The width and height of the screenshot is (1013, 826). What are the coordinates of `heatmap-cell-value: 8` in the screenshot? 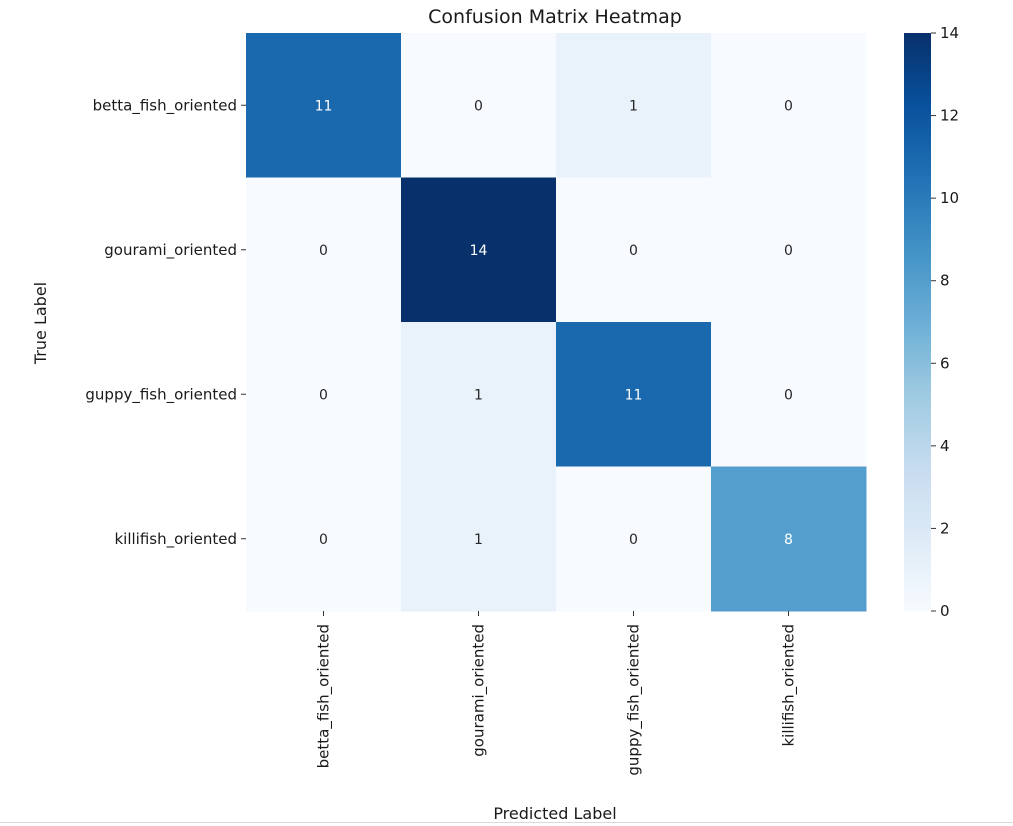 It's located at (788, 540).